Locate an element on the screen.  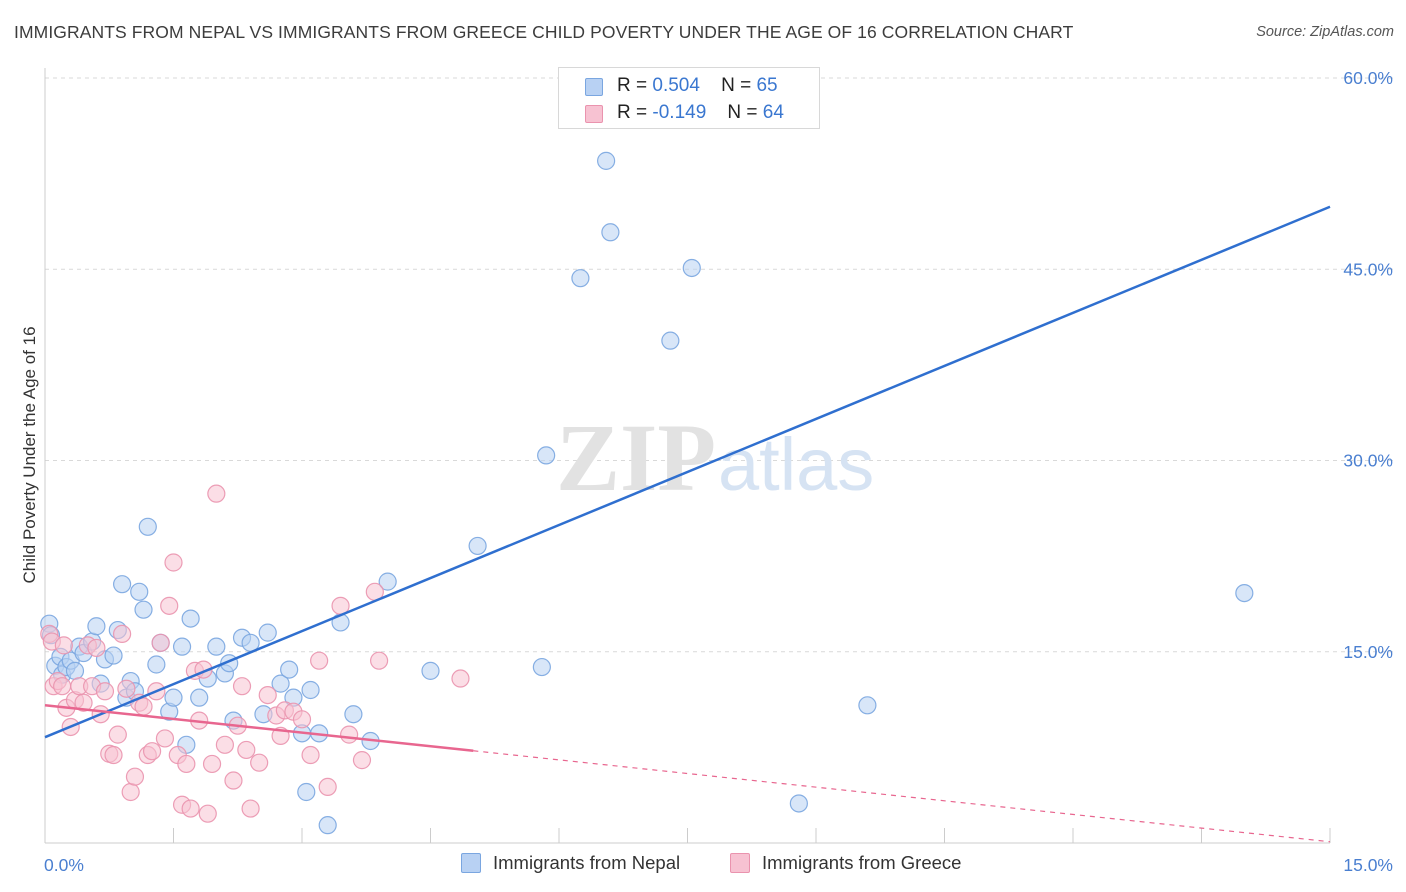
greece-n-label: N = is located at coordinates (742, 112).